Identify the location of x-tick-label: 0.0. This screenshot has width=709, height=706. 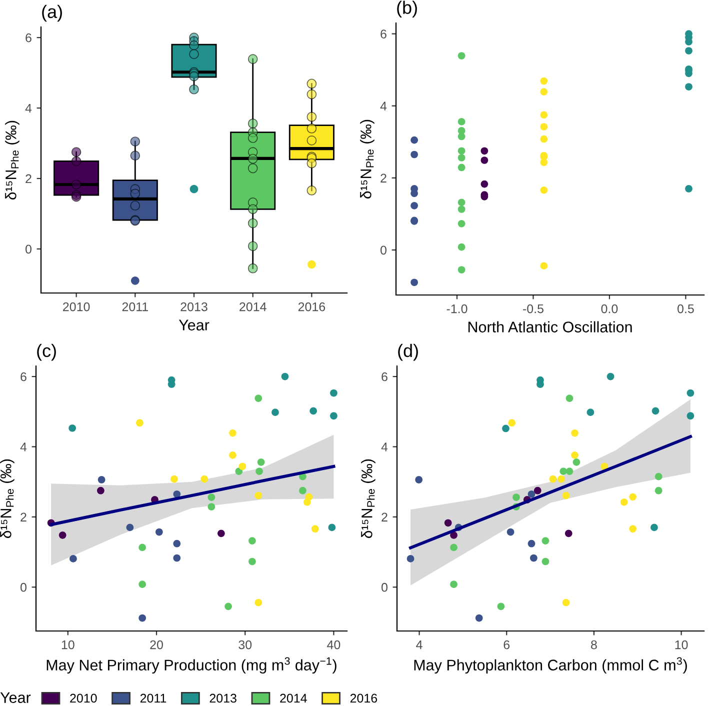
(609, 309).